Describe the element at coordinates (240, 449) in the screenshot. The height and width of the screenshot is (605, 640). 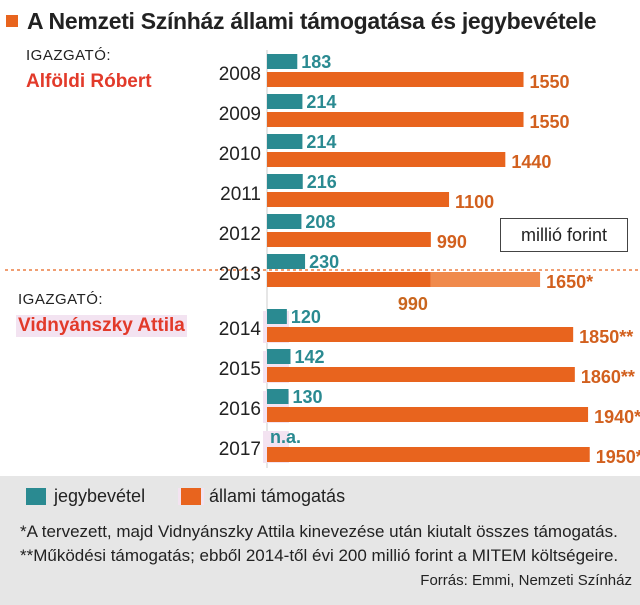
I see `year-label-2017: 2017` at that location.